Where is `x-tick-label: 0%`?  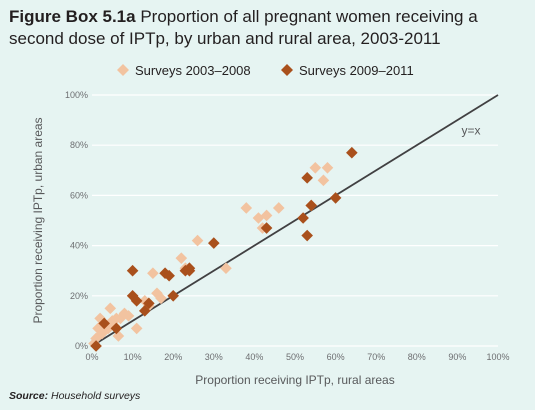
x-tick-label: 0% is located at coordinates (91, 357).